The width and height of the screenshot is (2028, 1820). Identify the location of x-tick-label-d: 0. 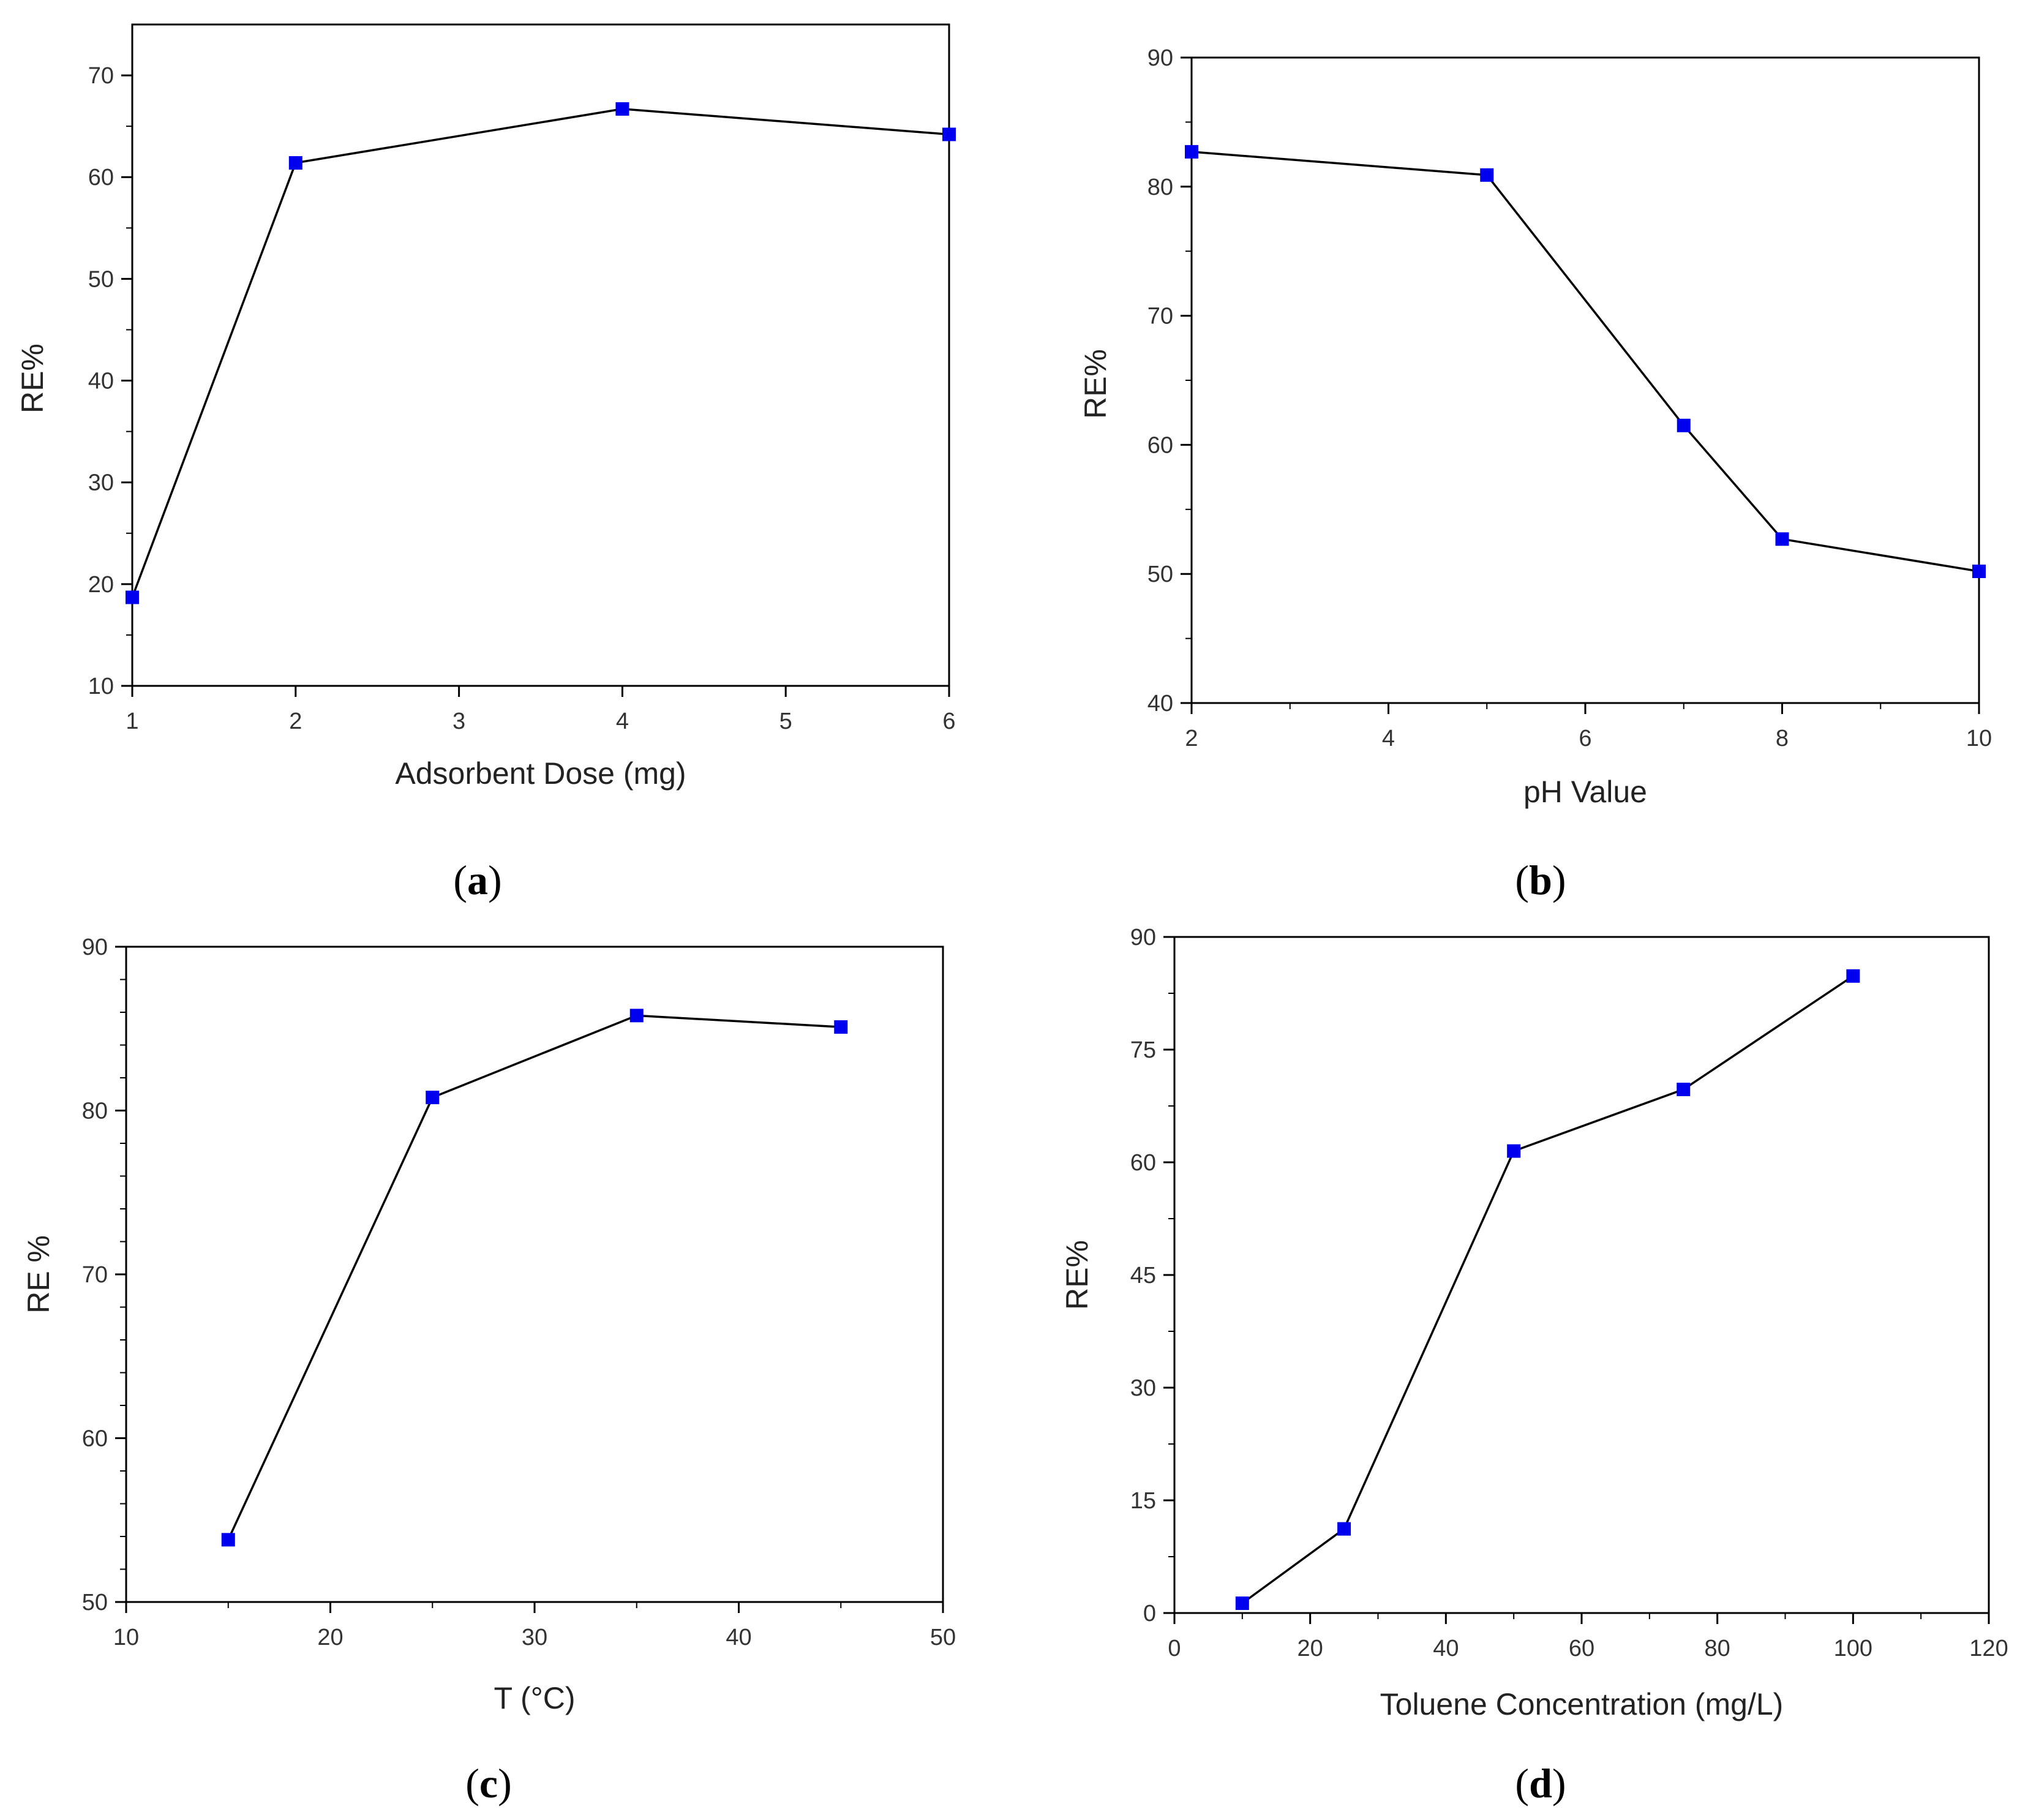
(1174, 1648).